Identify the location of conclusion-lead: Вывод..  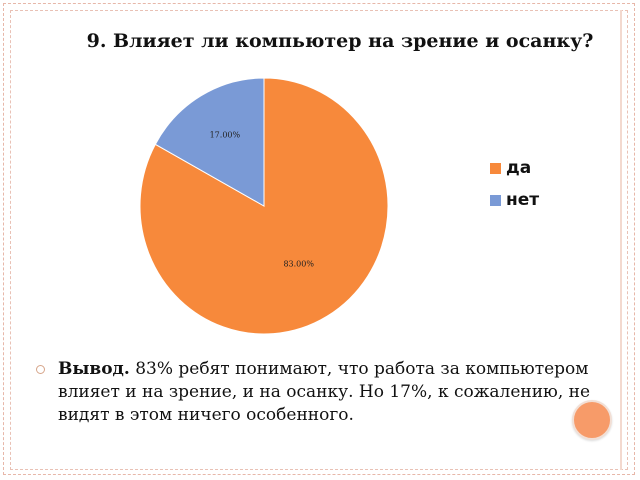
(94, 369).